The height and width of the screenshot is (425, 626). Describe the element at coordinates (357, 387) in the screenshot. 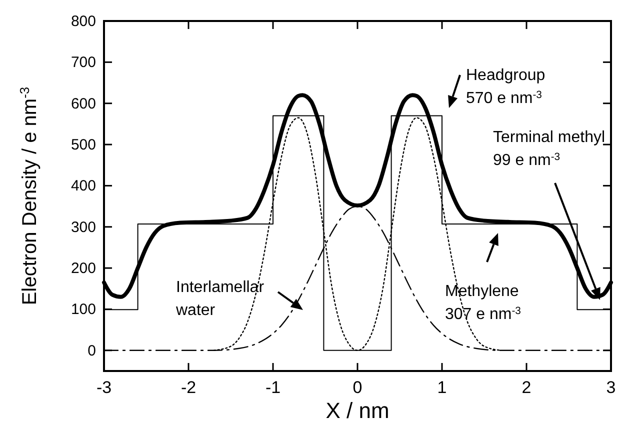

I see `x-tick-label: 0` at that location.